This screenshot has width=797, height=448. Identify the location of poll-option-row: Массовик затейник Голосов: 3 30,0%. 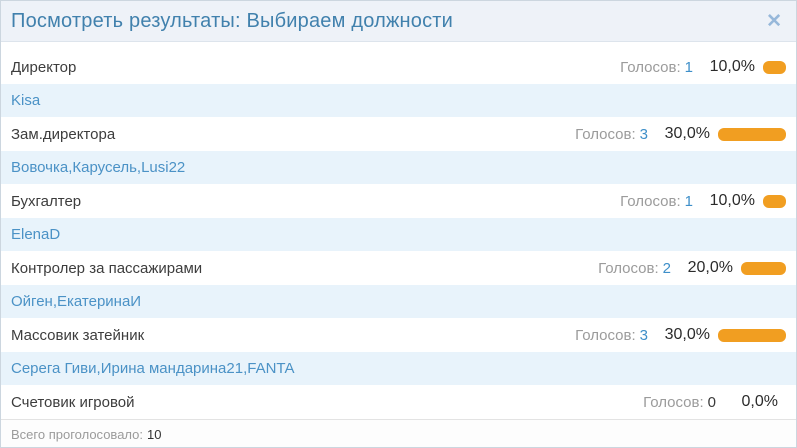
(398, 335).